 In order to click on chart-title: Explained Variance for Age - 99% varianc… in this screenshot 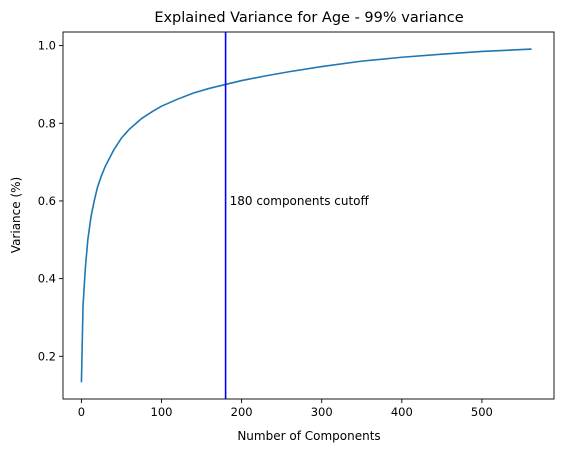, I will do `click(308, 18)`.